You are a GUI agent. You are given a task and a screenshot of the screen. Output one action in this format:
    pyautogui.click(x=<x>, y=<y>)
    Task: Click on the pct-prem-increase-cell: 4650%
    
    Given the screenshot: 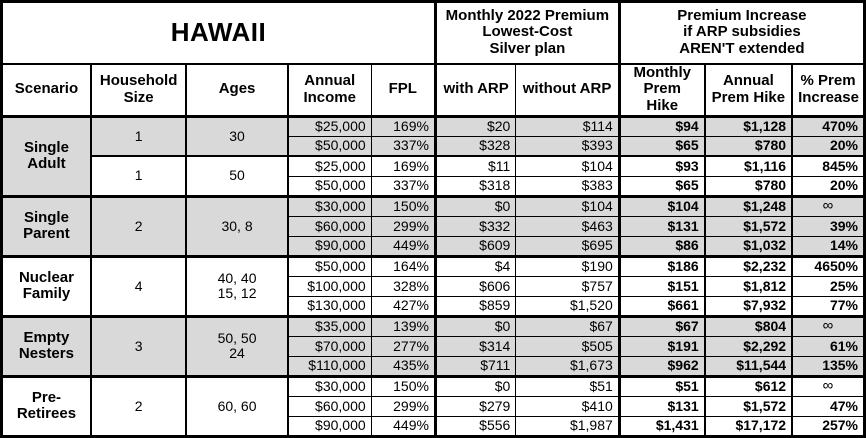 What is the action you would take?
    pyautogui.click(x=828, y=265)
    